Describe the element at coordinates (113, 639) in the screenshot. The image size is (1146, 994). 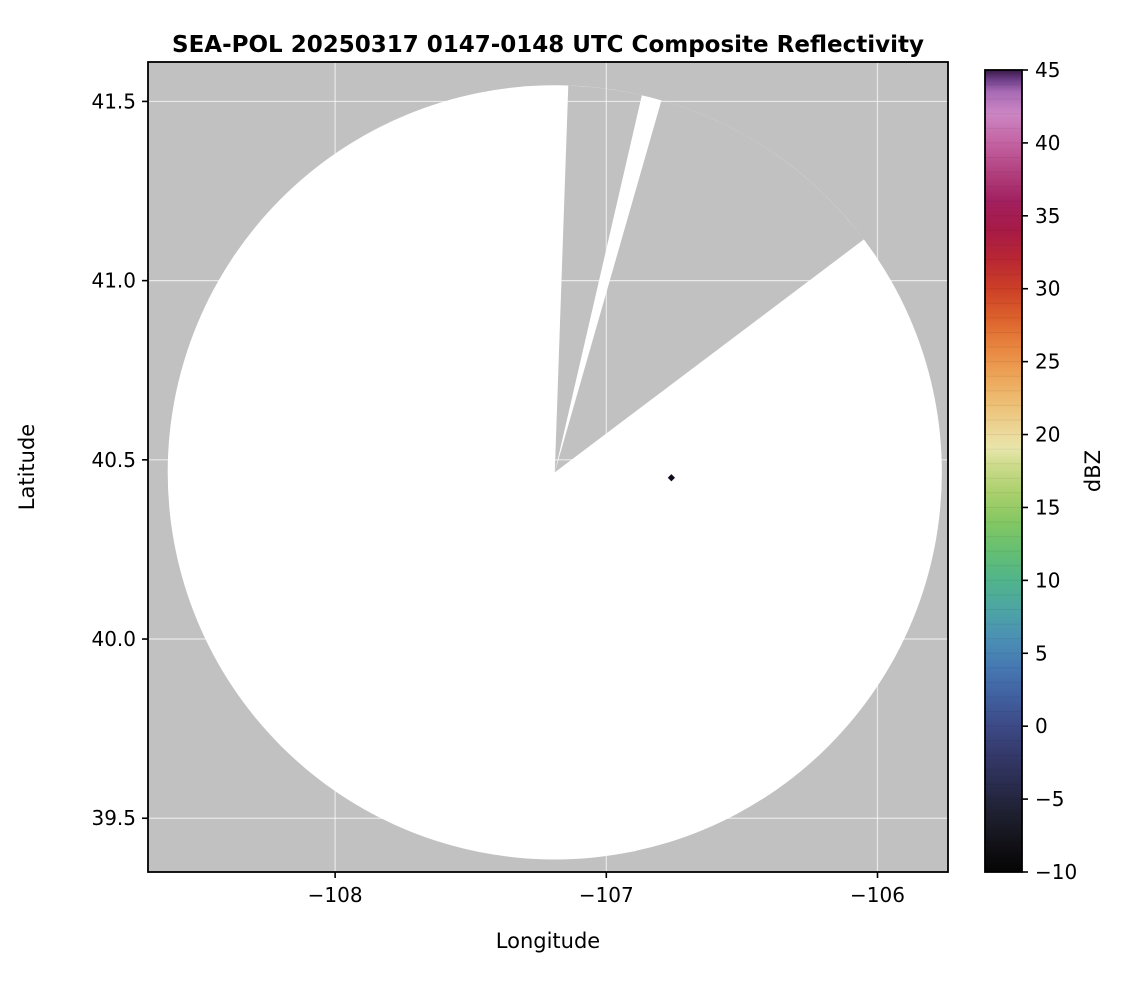
I see `y-tick-label: 40.0` at that location.